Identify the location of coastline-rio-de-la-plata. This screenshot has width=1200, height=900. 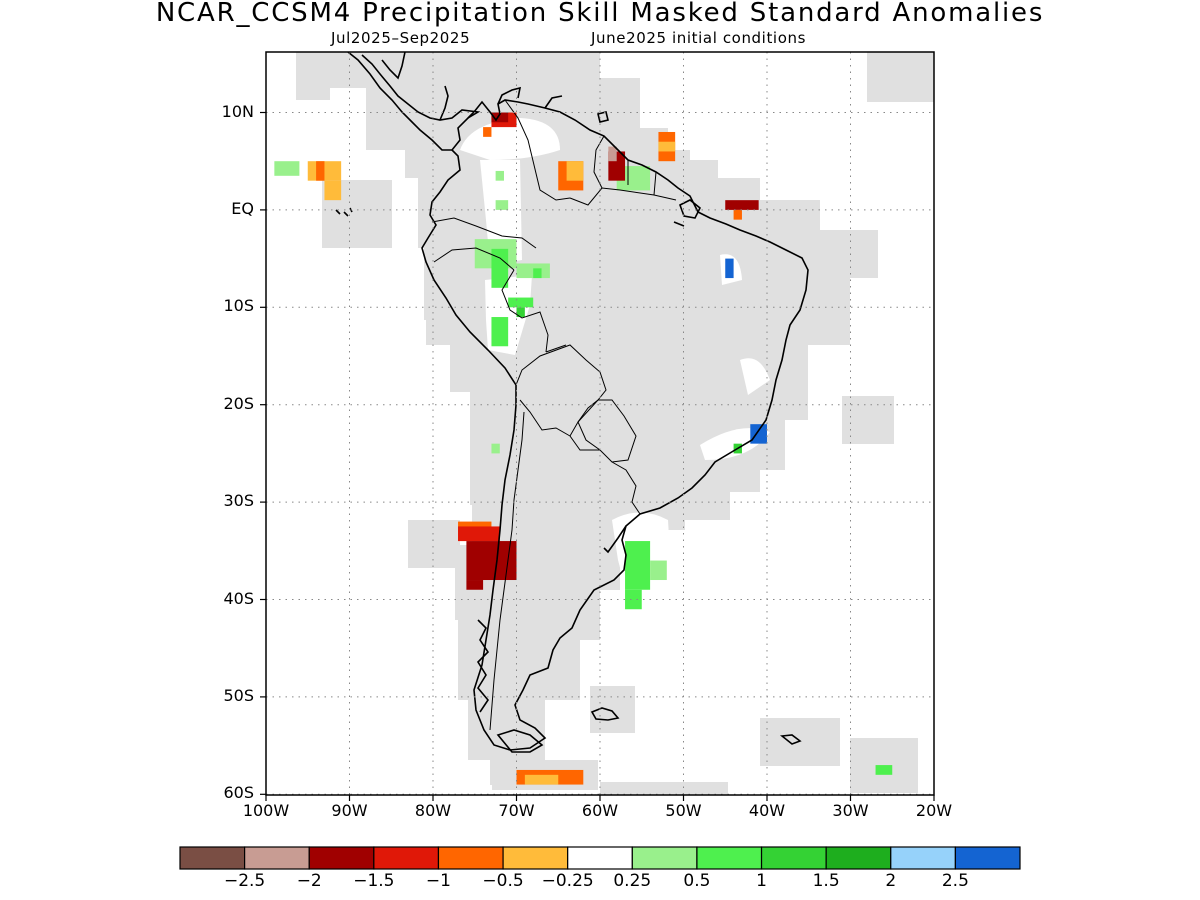
(615, 539).